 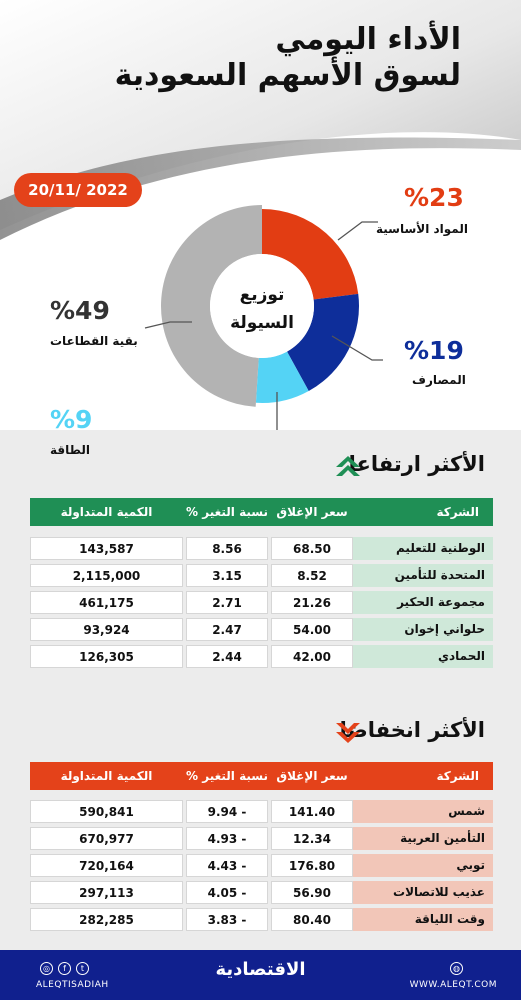 What do you see at coordinates (106, 811) in the screenshot?
I see `volume-cell: 590,841` at bounding box center [106, 811].